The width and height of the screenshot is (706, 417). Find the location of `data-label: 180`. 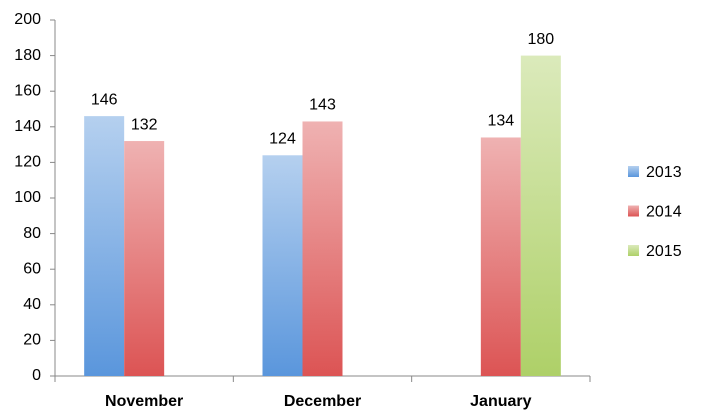

data-label: 180 is located at coordinates (540, 39).